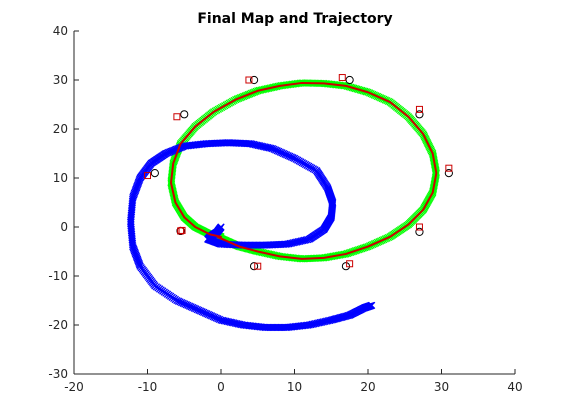 The image size is (570, 420). Describe the element at coordinates (60, 178) in the screenshot. I see `y-tick-label: 10` at that location.